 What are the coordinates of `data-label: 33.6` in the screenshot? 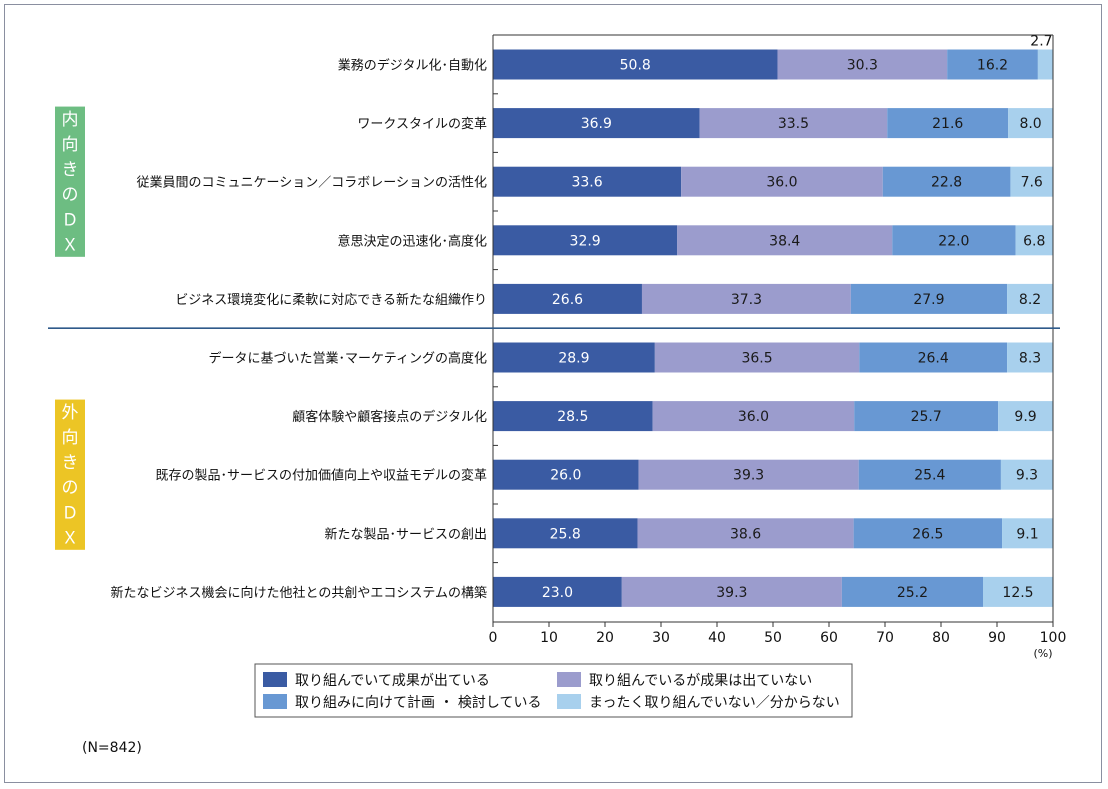 It's located at (586, 183).